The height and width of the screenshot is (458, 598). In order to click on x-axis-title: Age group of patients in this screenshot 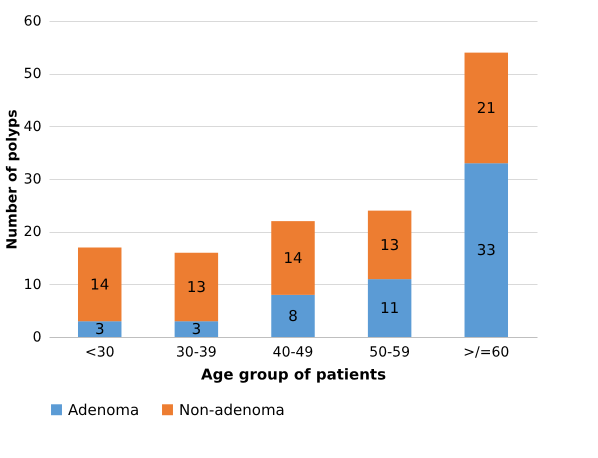, I will do `click(293, 375)`.